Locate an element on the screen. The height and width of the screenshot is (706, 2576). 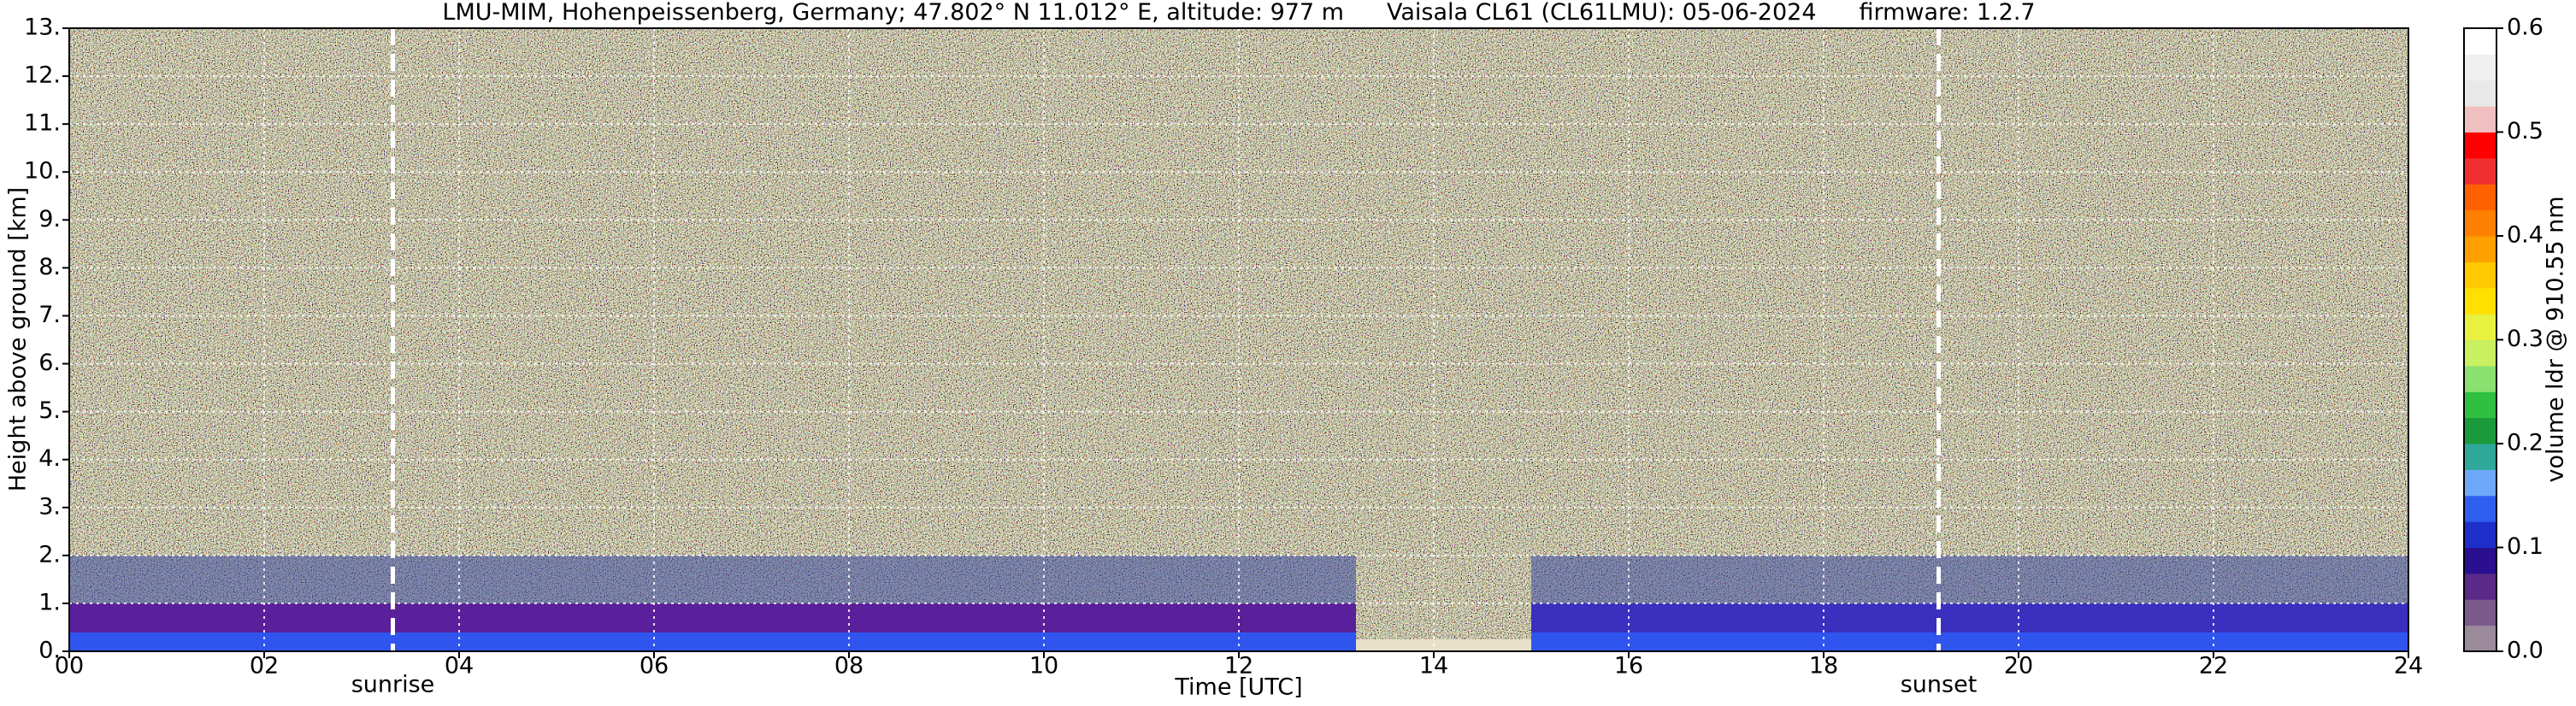
surface-gap is located at coordinates (1443, 645).